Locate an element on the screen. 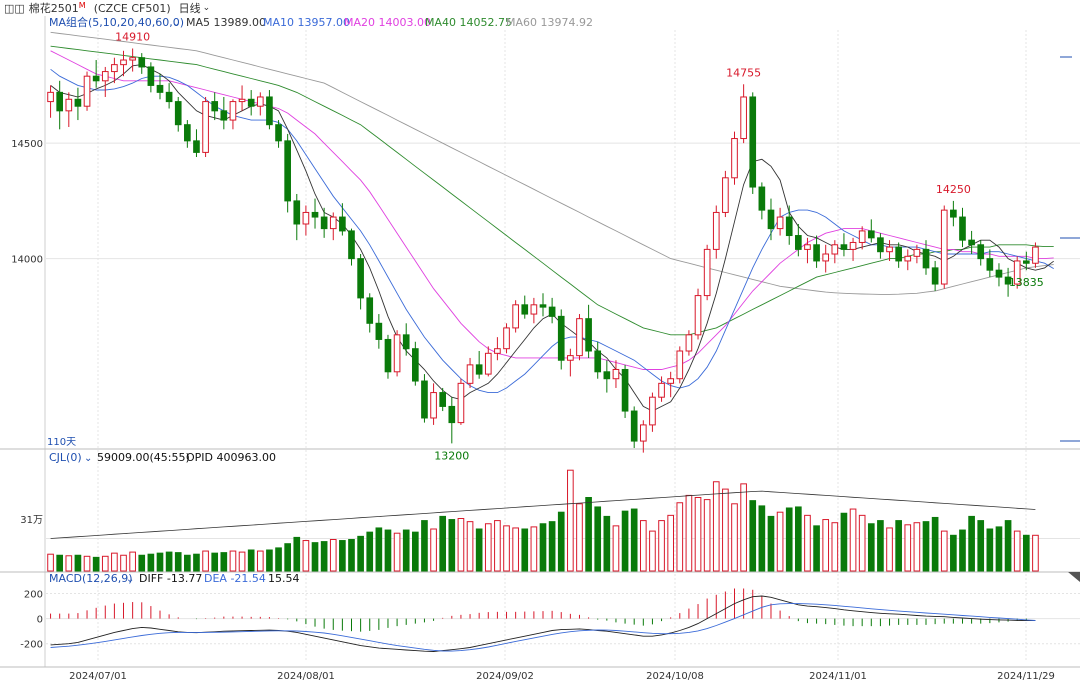 The image size is (1080, 683). volume-indicator-name: CJL(0) is located at coordinates (65, 457).